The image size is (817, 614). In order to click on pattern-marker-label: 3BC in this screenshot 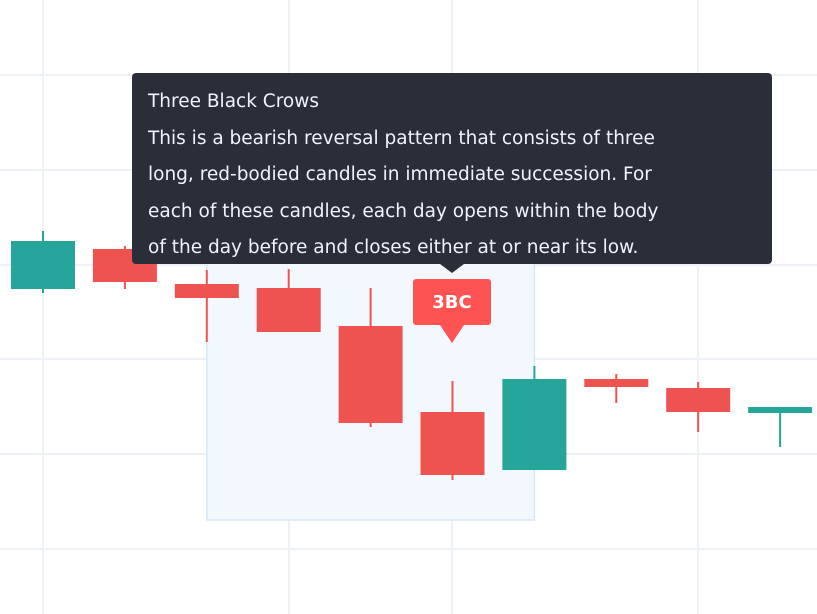, I will do `click(452, 302)`.